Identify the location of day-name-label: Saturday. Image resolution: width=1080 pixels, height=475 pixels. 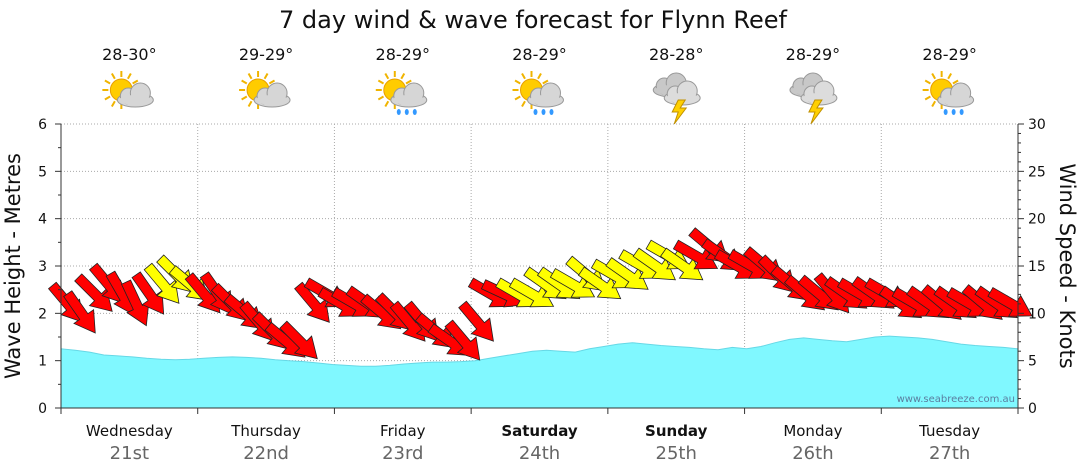
(539, 431).